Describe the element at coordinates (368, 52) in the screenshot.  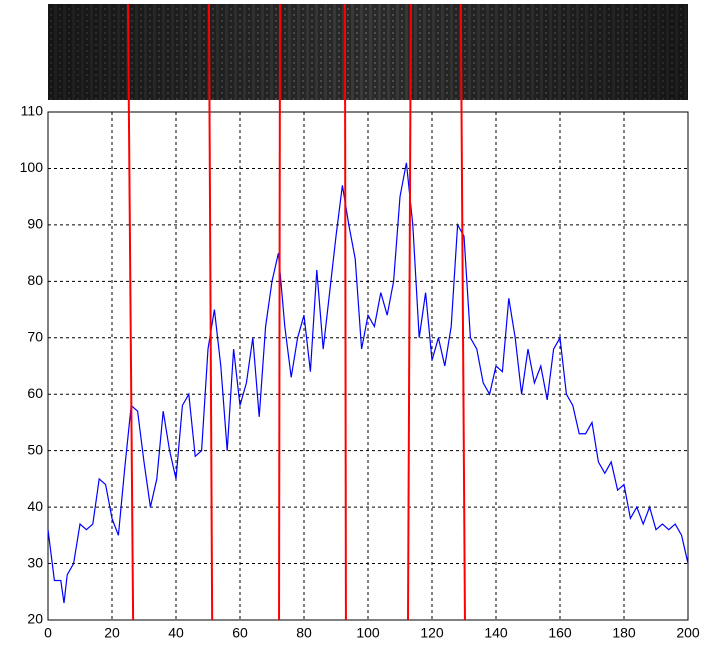
I see `image-shade` at that location.